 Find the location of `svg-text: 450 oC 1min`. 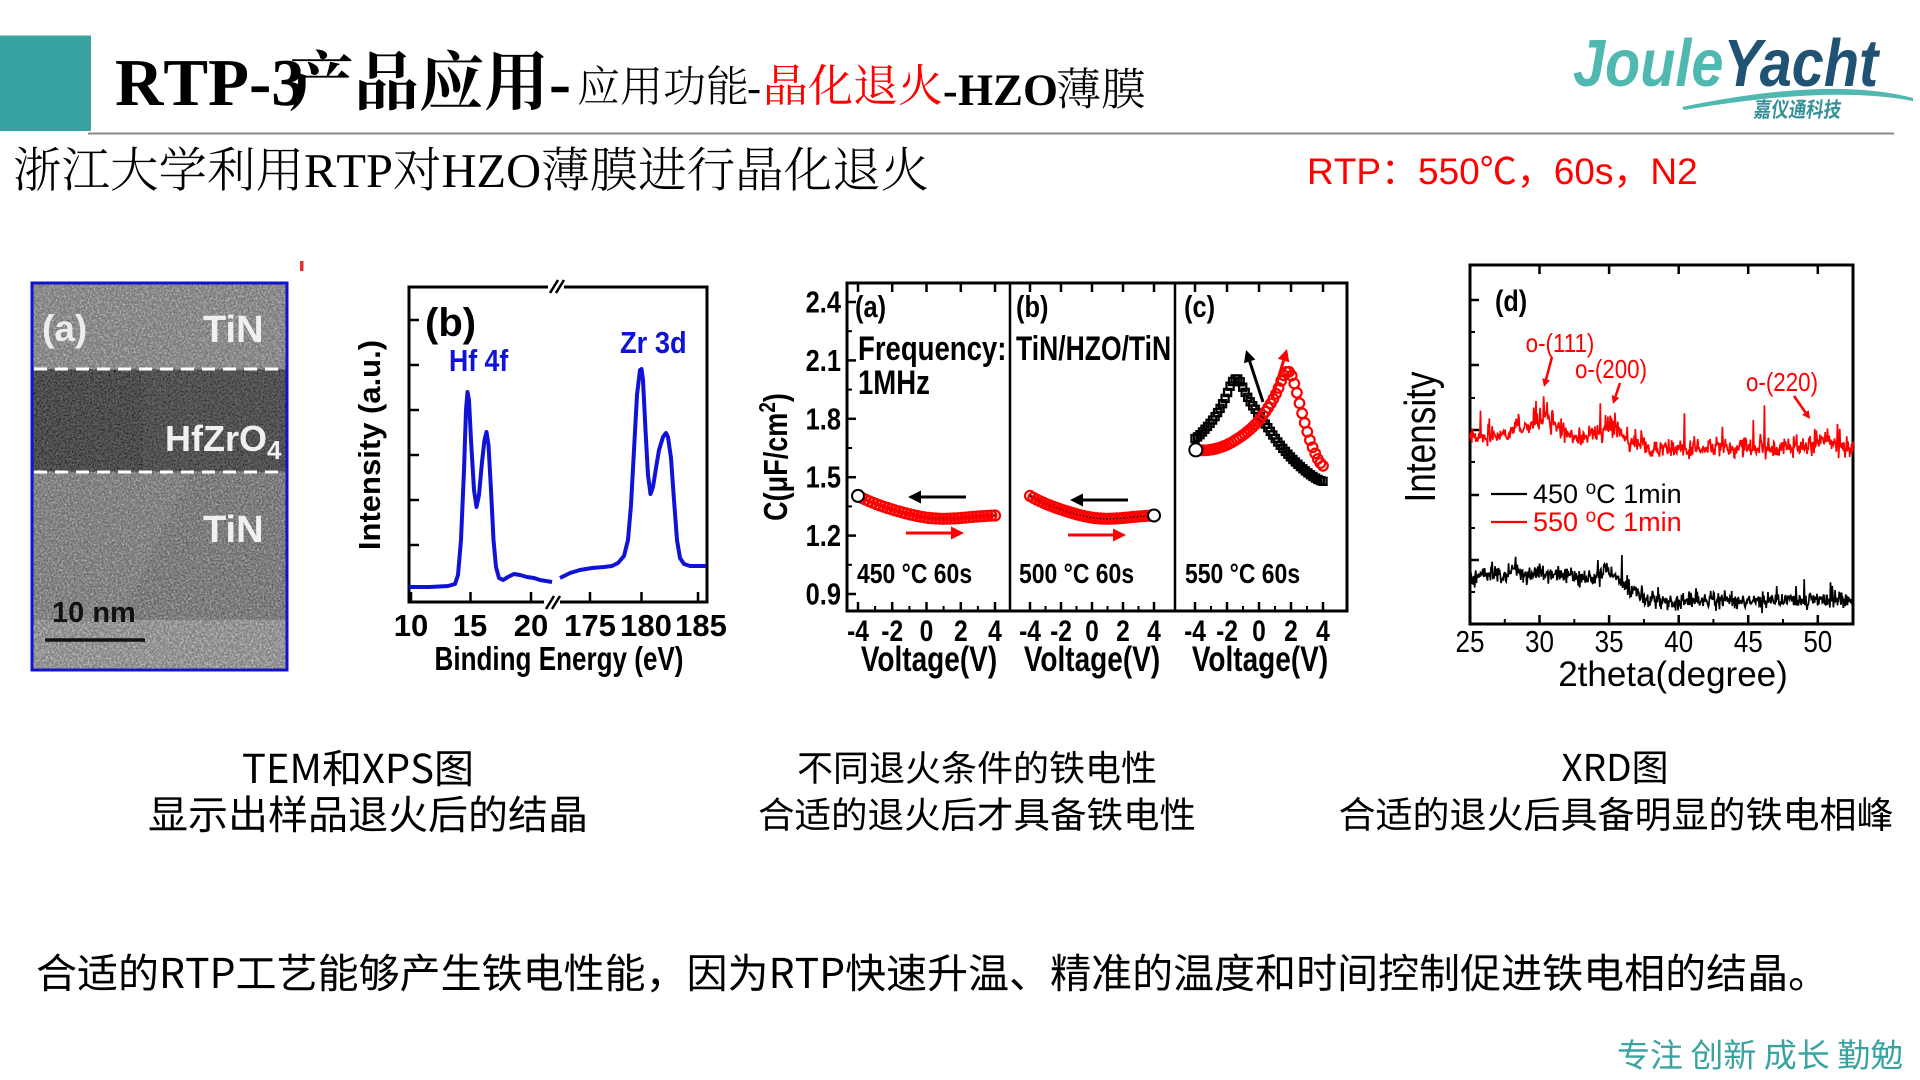

svg-text: 450 oC 1min is located at coordinates (1607, 493).